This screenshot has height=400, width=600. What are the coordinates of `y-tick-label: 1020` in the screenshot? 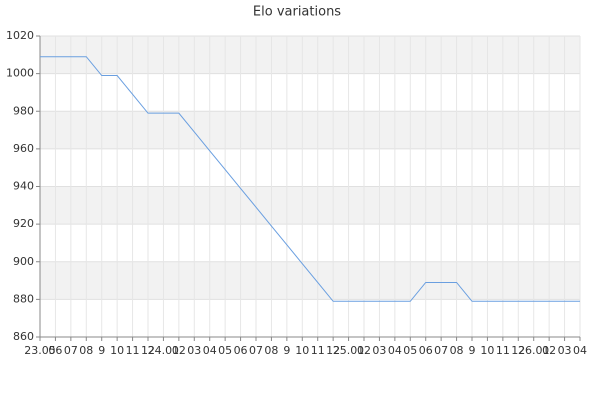 It's located at (20, 35).